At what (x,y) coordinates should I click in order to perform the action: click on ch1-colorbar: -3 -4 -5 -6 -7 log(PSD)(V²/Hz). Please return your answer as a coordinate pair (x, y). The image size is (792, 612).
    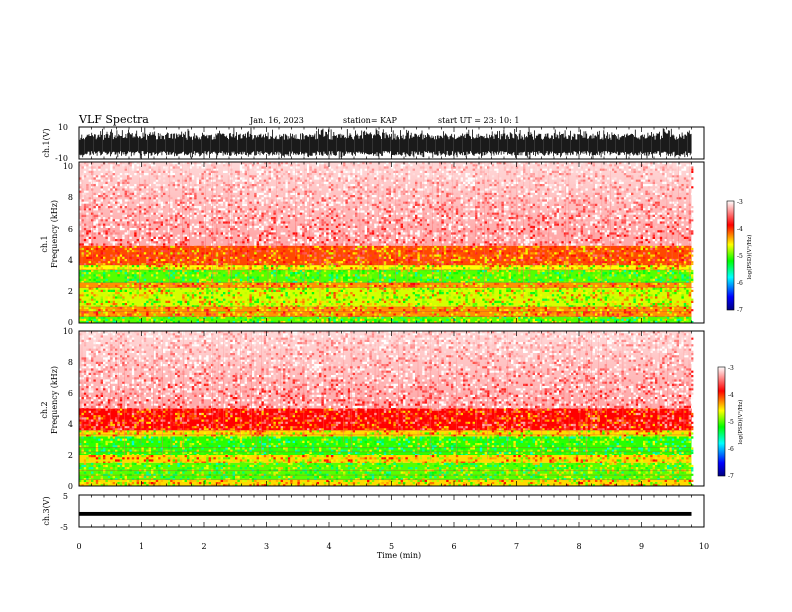
    Looking at the image, I should click on (739, 256).